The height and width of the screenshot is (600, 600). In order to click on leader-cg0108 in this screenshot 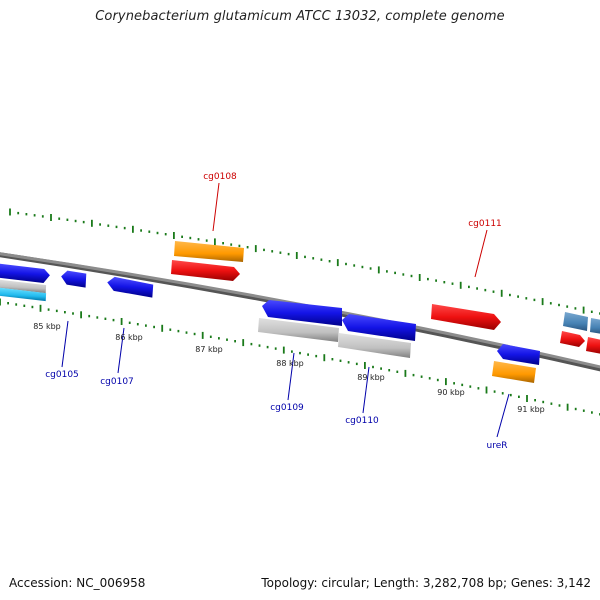, I will do `click(216, 207)`.